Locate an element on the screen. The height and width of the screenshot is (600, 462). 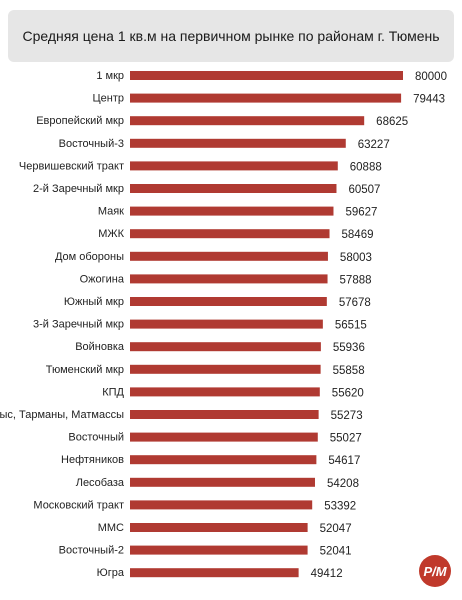
category-label: МЖК is located at coordinates (111, 234).